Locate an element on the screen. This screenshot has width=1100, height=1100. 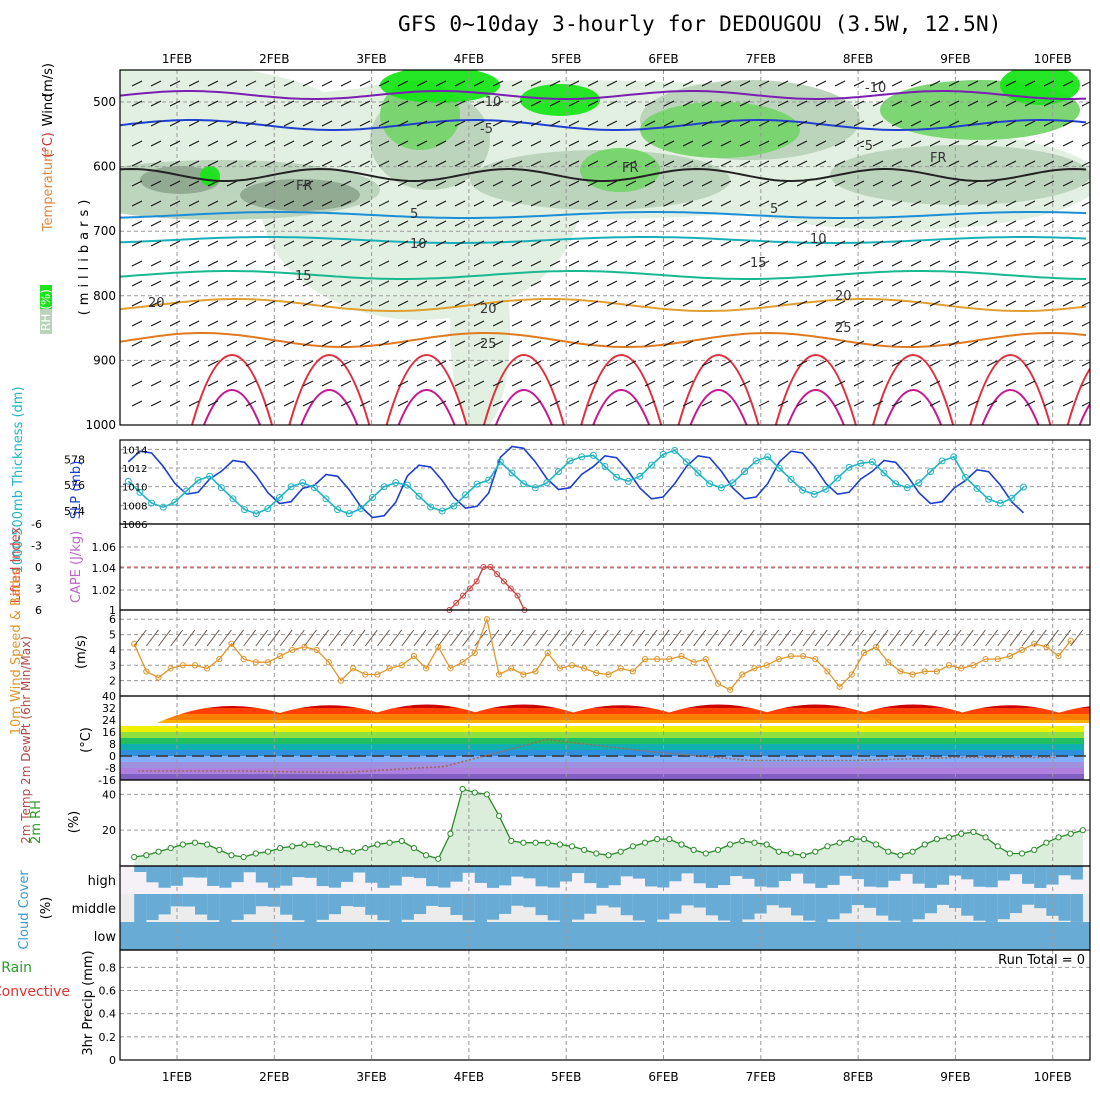
li-point is located at coordinates (510, 588).